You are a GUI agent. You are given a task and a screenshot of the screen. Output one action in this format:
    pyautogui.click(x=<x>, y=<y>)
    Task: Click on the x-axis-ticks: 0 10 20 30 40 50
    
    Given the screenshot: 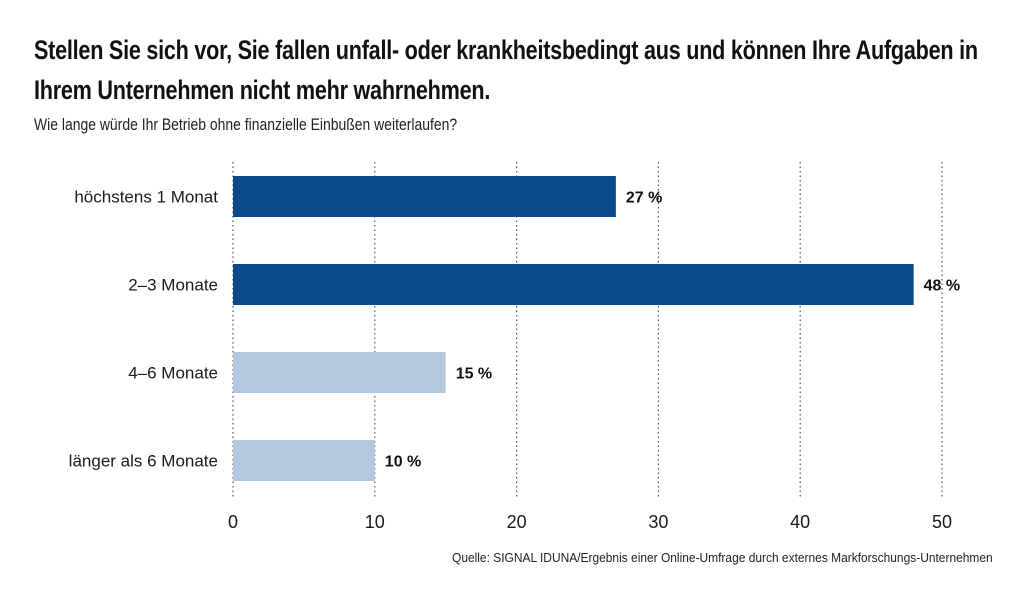 What is the action you would take?
    pyautogui.click(x=590, y=522)
    